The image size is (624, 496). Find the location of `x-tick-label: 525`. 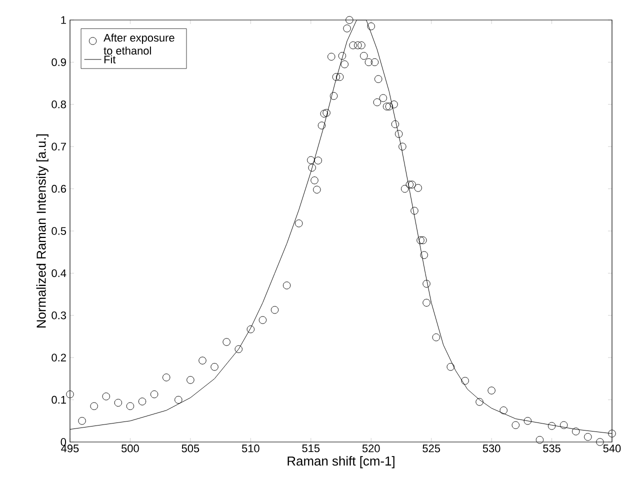

x-tick-label: 525 is located at coordinates (431, 448).